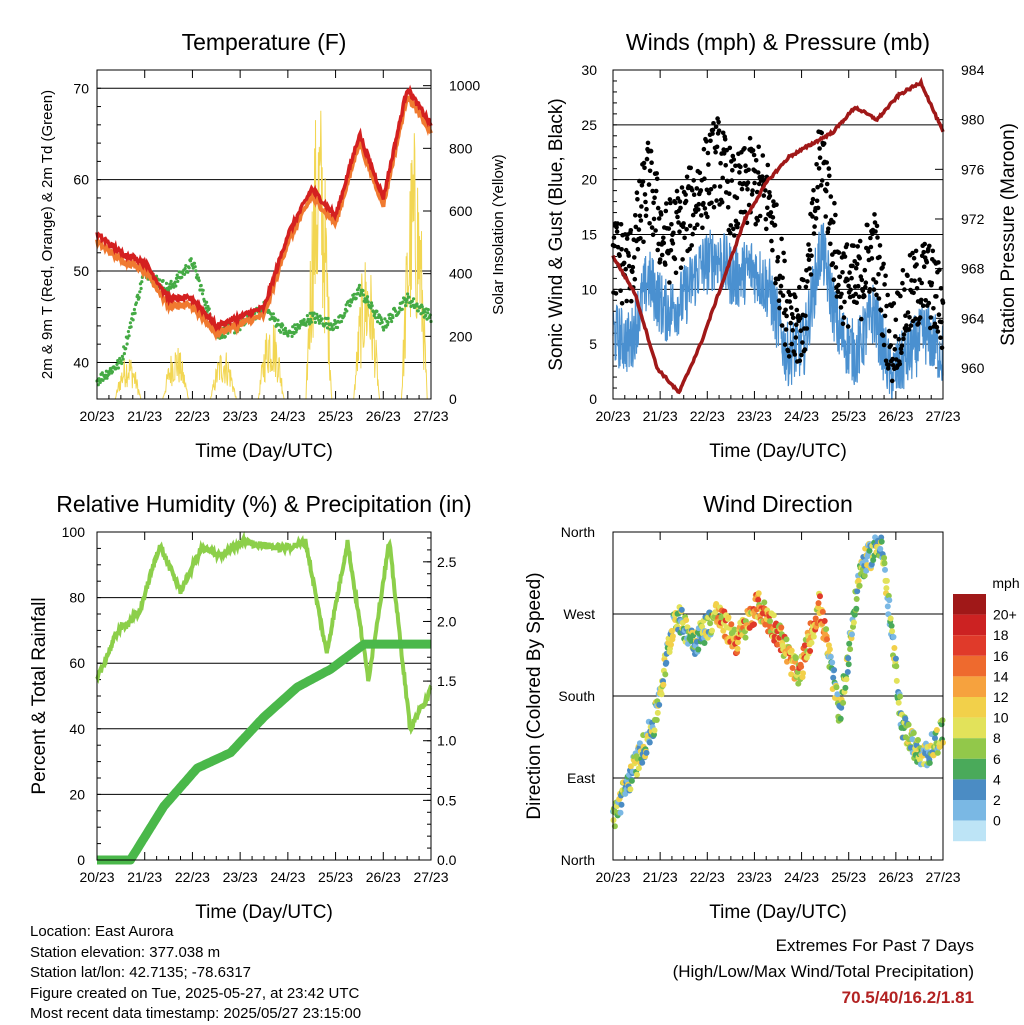  Describe the element at coordinates (973, 269) in the screenshot. I see `winds-y2tick-label: 968` at that location.